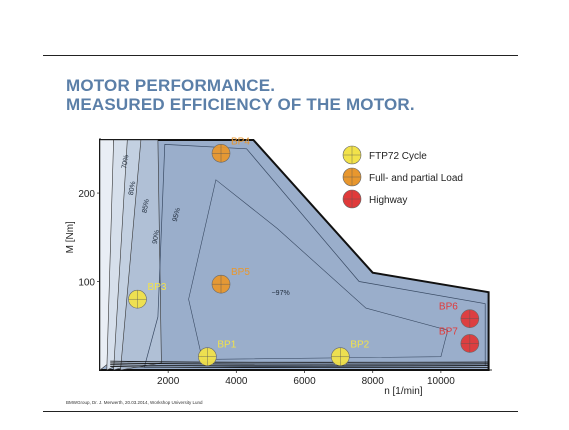  What do you see at coordinates (132, 188) in the screenshot?
I see `contour-label: 80%` at bounding box center [132, 188].